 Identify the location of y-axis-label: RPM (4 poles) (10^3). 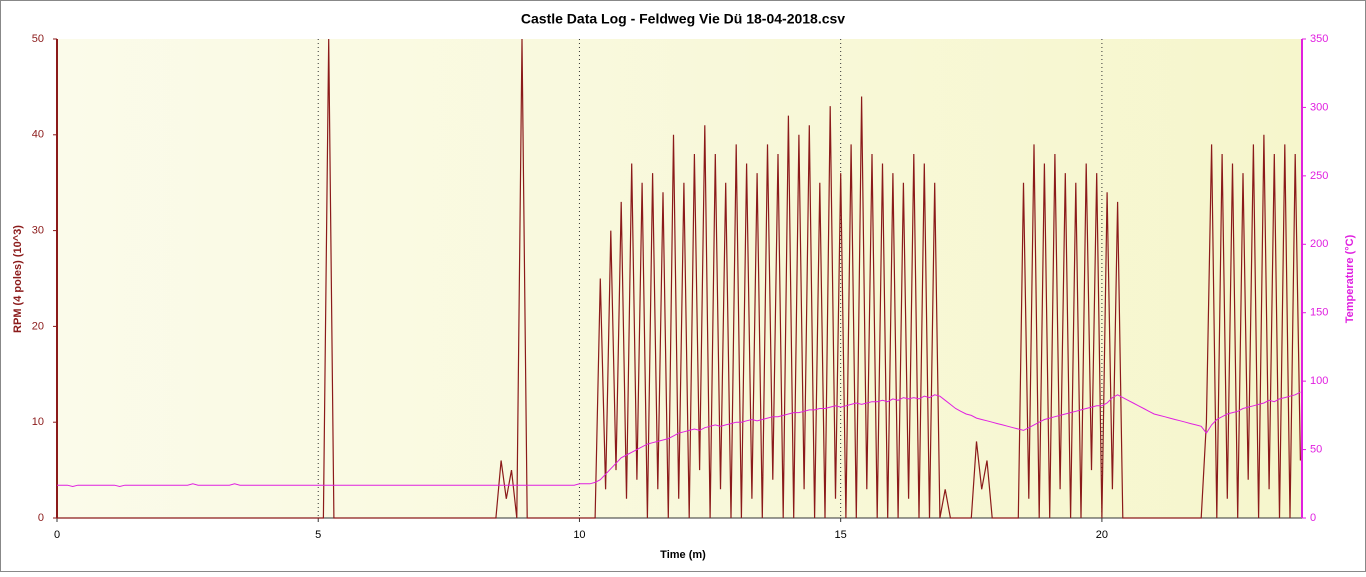
(18, 279).